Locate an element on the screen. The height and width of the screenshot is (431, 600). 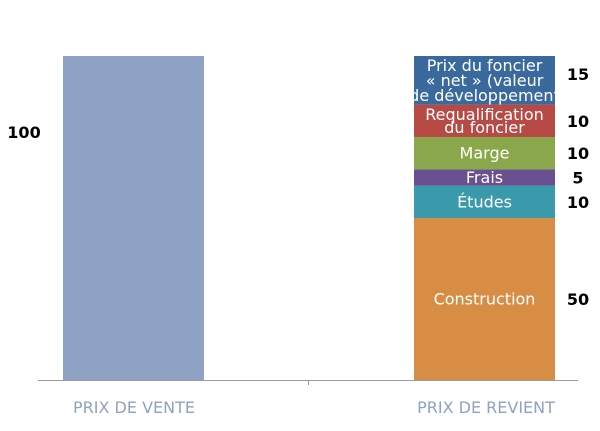
segment-prix-du-foncier-net-valeur-de-developpement is located at coordinates (484, 80).